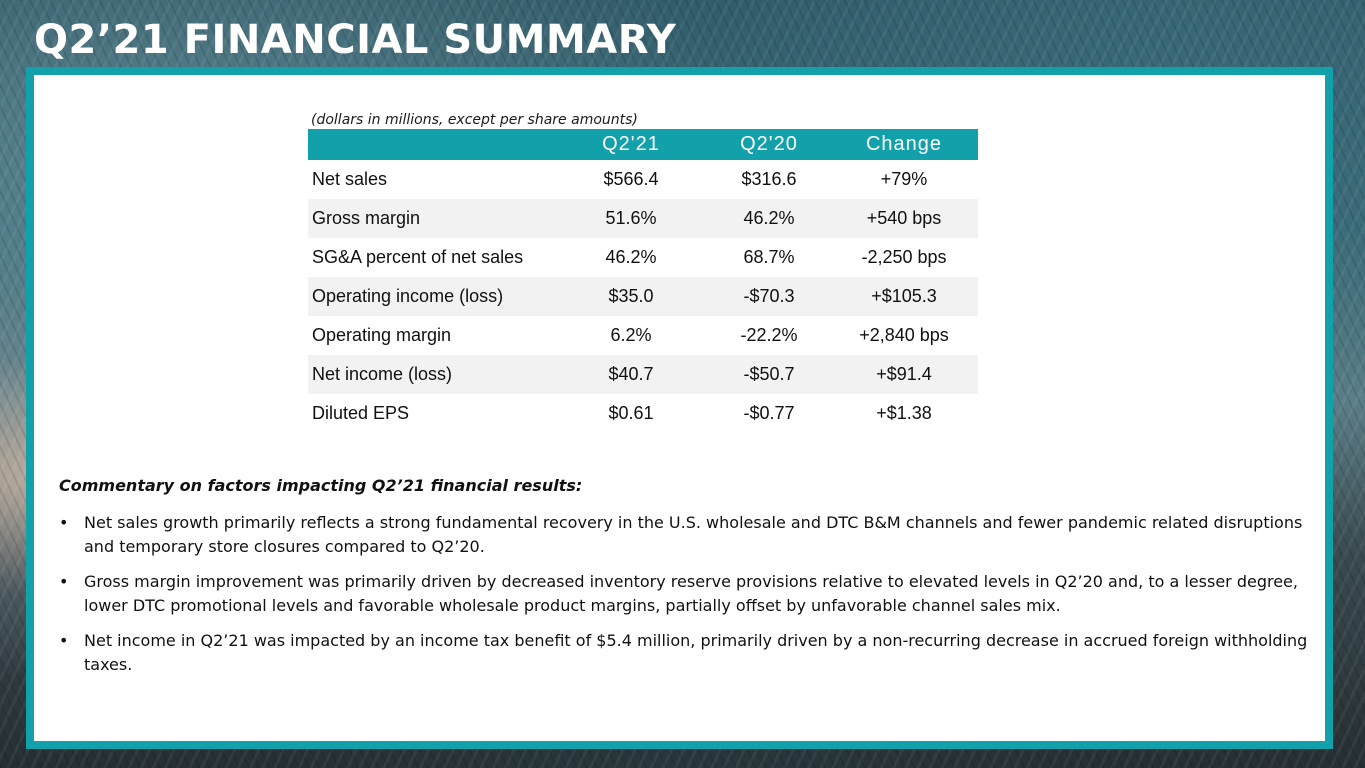 The height and width of the screenshot is (768, 1365). Describe the element at coordinates (382, 335) in the screenshot. I see `row-label: Operating margin` at that location.